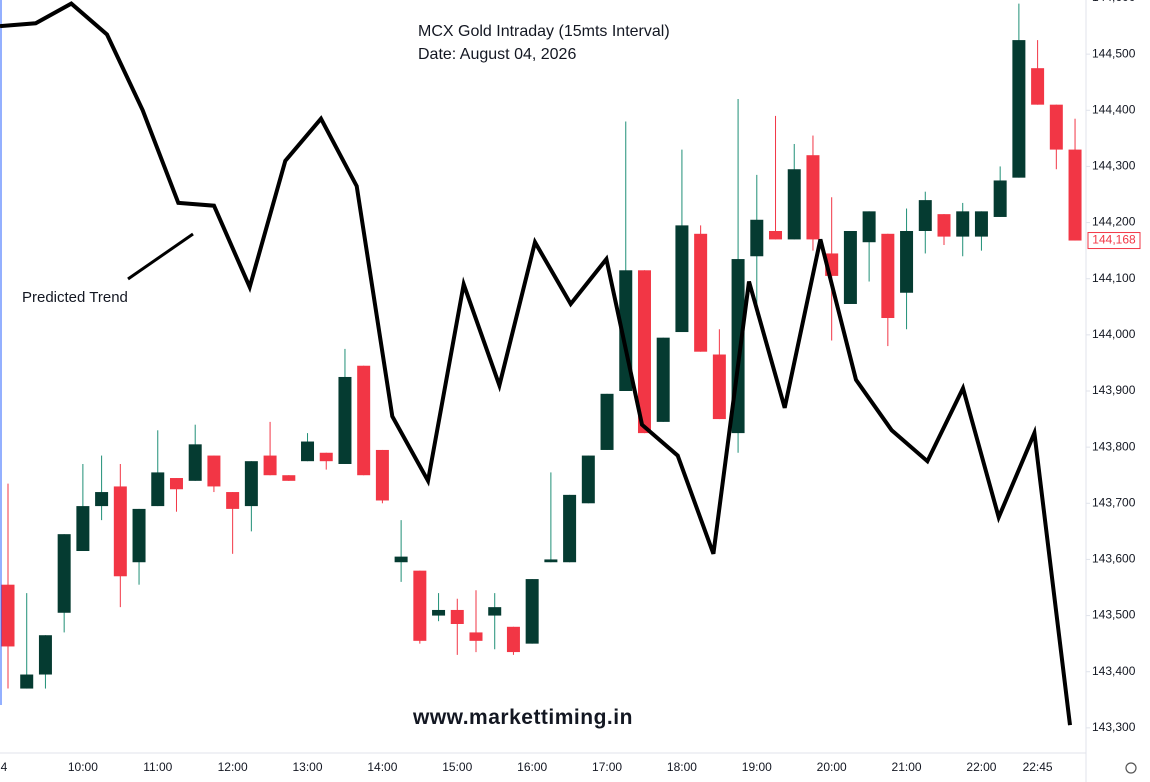 Image resolution: width=1150 pixels, height=782 pixels. I want to click on y-tick-label: 144,600, so click(1114, 2).